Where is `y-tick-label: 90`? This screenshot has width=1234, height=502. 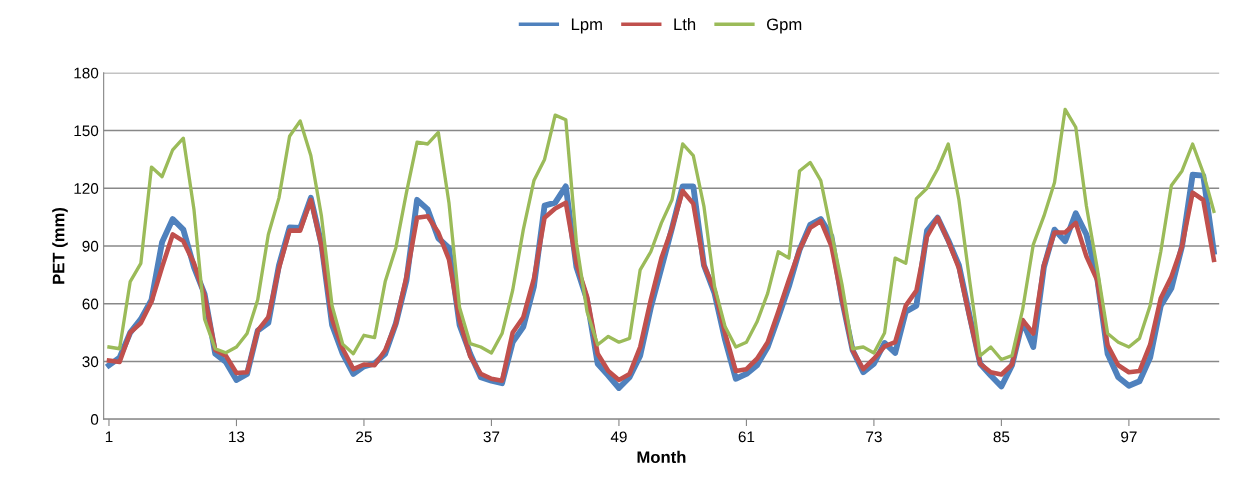 y-tick-label: 90 is located at coordinates (90, 246).